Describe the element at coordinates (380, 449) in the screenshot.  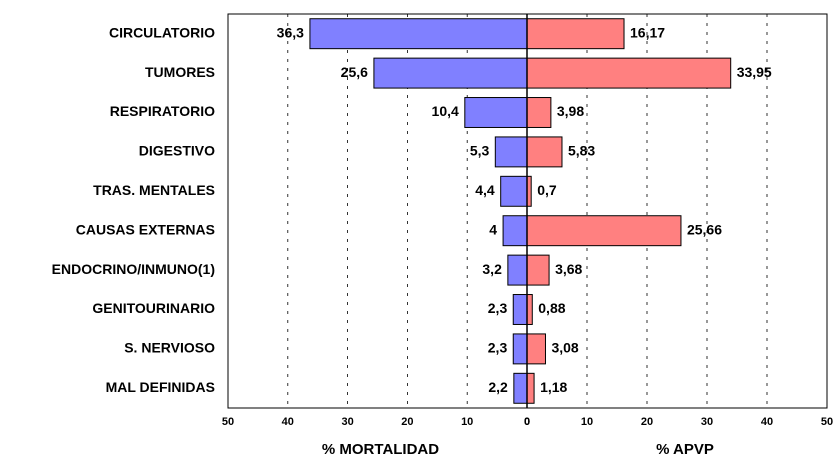
I see `axis-label: % MORTALIDAD` at that location.